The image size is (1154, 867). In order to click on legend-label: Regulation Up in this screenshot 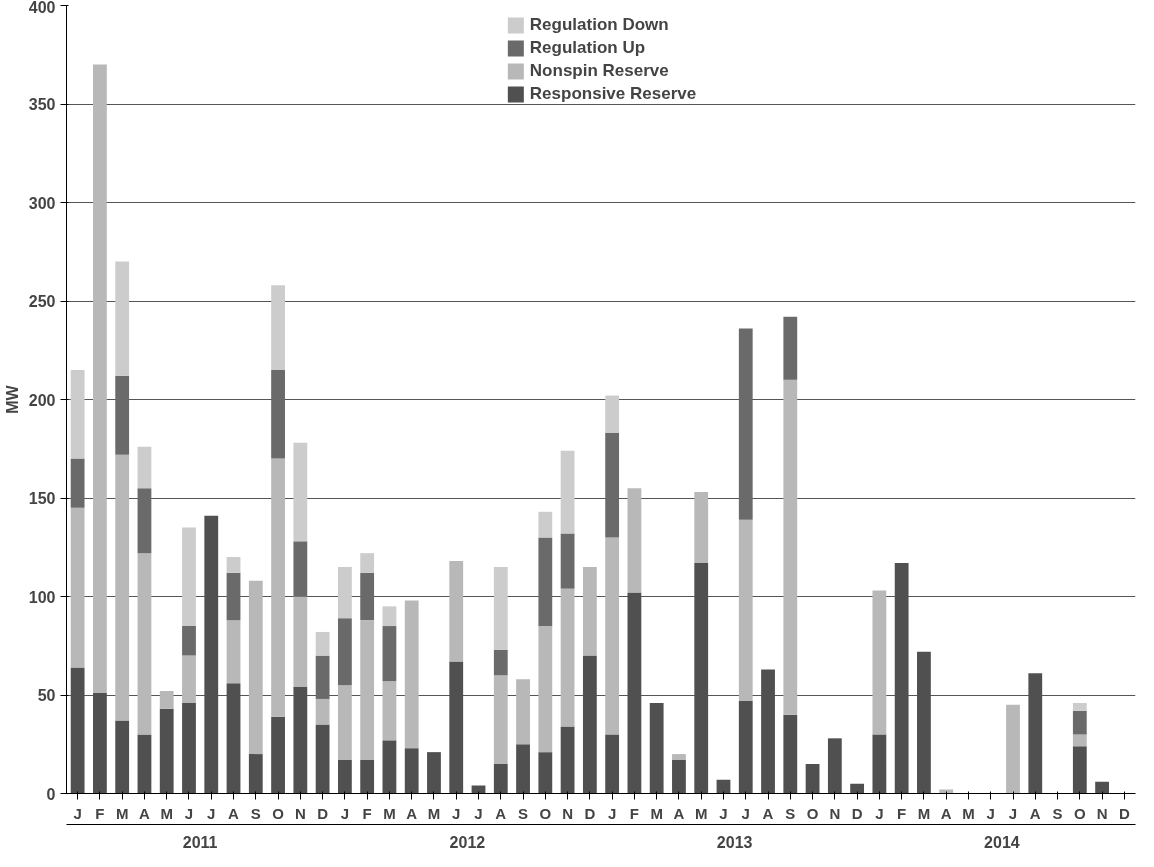, I will do `click(587, 48)`.